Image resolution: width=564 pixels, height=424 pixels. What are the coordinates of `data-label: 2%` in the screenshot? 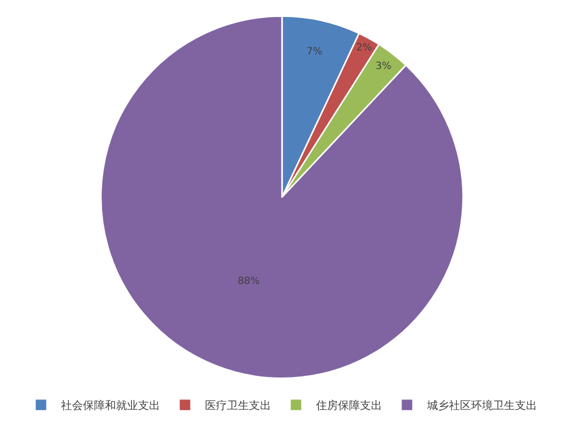 It's located at (364, 48).